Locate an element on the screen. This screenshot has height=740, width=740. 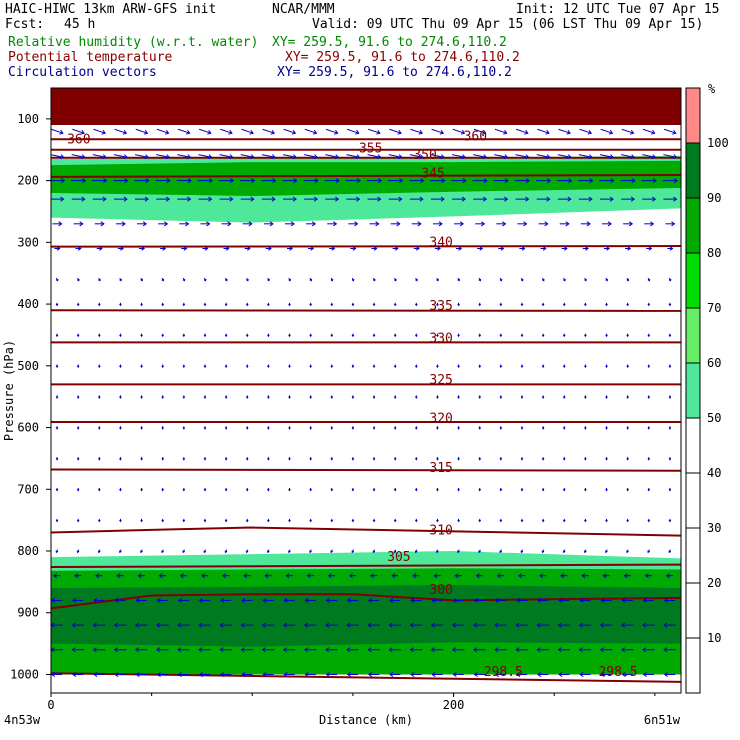
svg-text: 335 is located at coordinates (440, 306).